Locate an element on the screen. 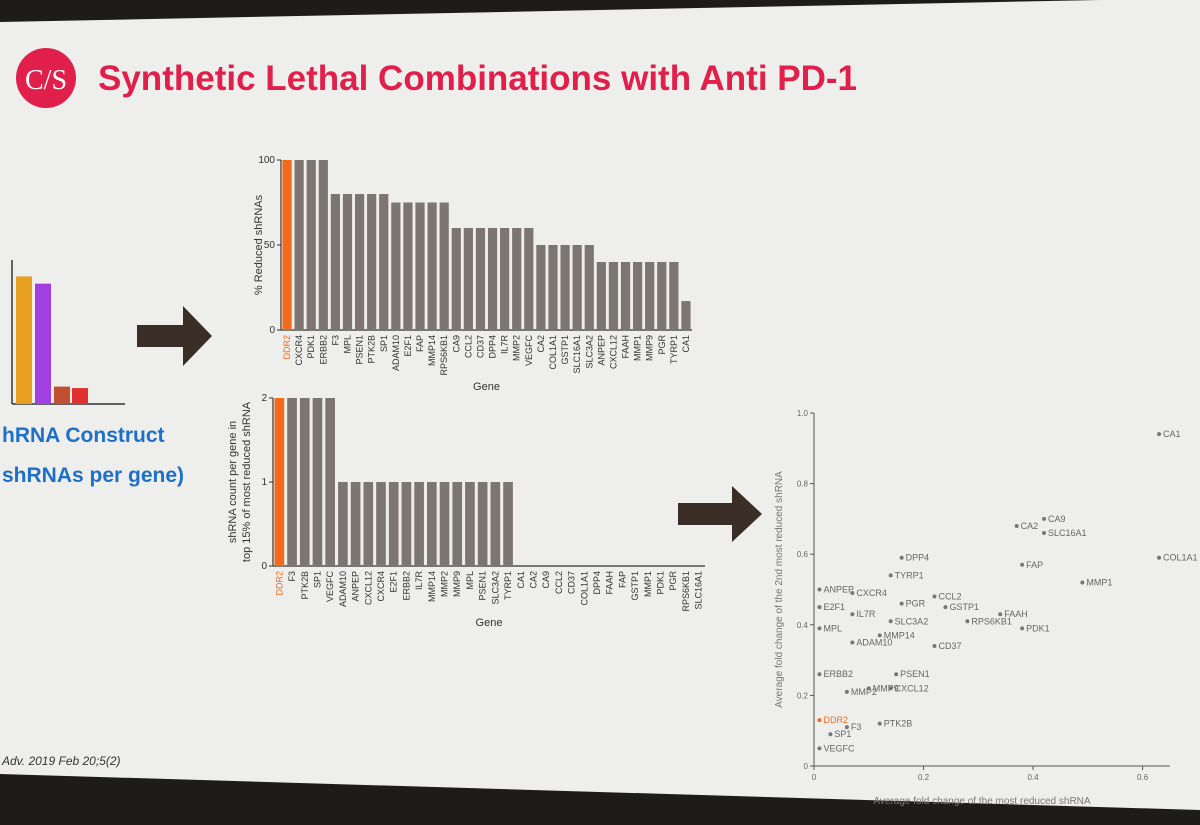  x-tick-label: TYRP1 is located at coordinates (508, 585).